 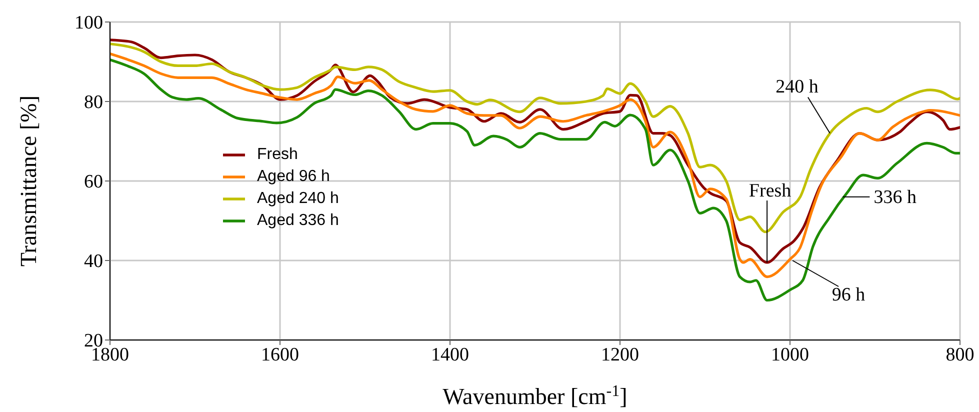 I want to click on x-tick-label: 1200, so click(x=620, y=355).